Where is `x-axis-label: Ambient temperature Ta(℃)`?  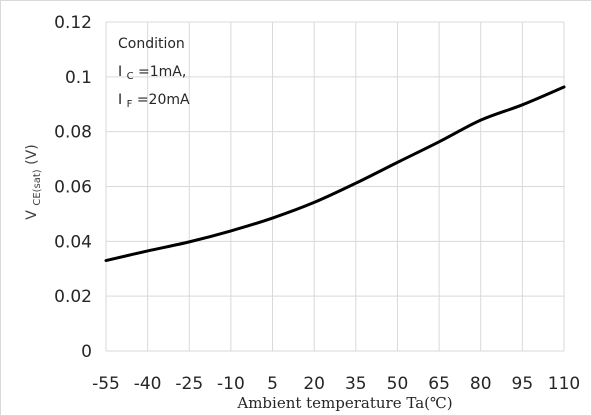 x-axis-label: Ambient temperature Ta(℃) is located at coordinates (344, 403).